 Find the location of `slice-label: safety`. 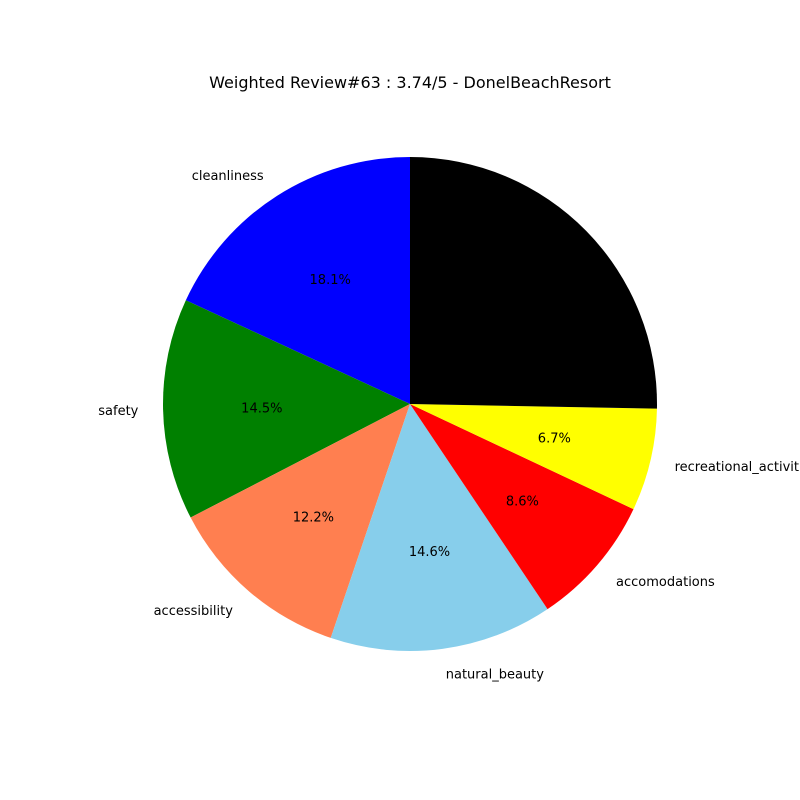

slice-label: safety is located at coordinates (118, 411).